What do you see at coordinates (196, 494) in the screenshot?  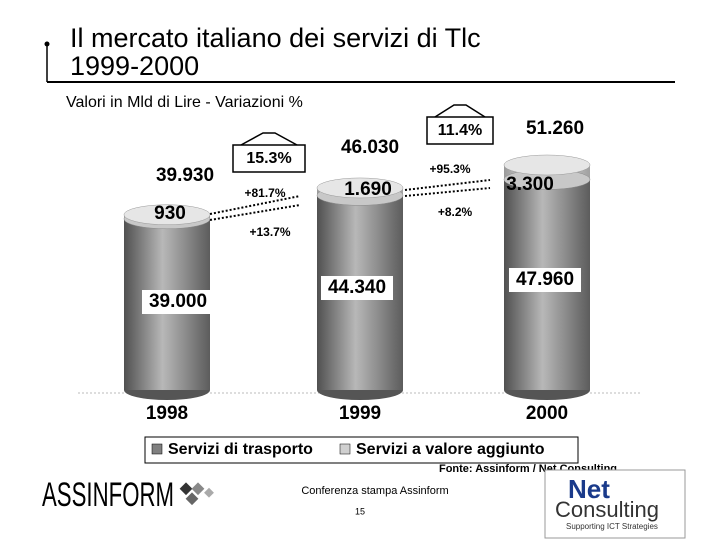 I see `logo-dots` at bounding box center [196, 494].